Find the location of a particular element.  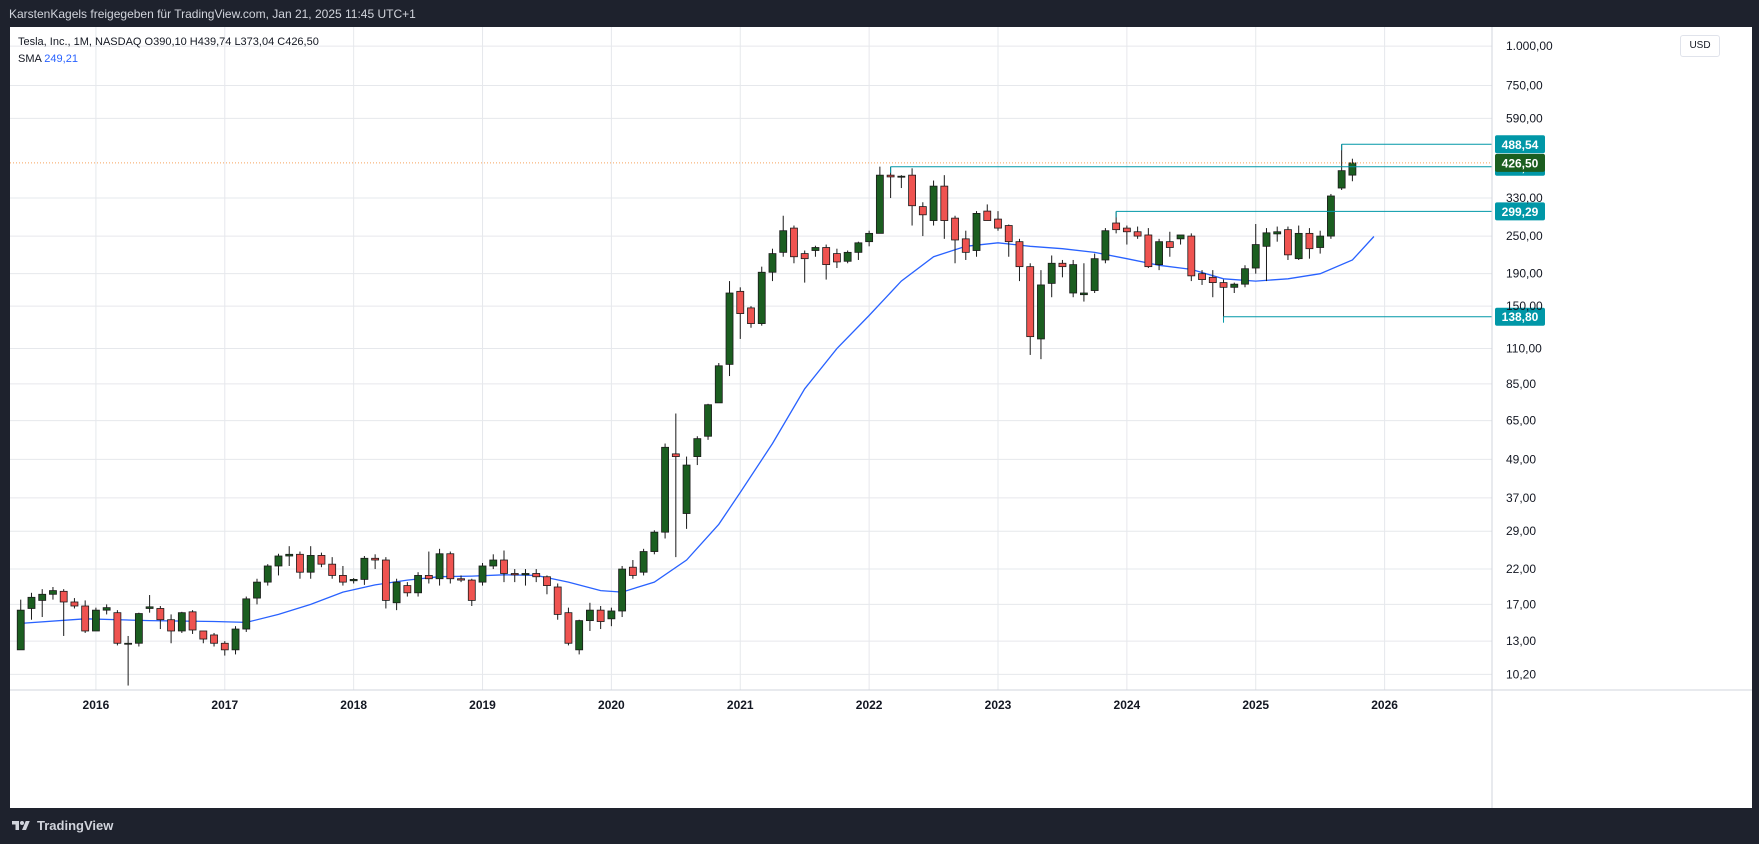

y-tick-label: 10,20 is located at coordinates (1521, 674).